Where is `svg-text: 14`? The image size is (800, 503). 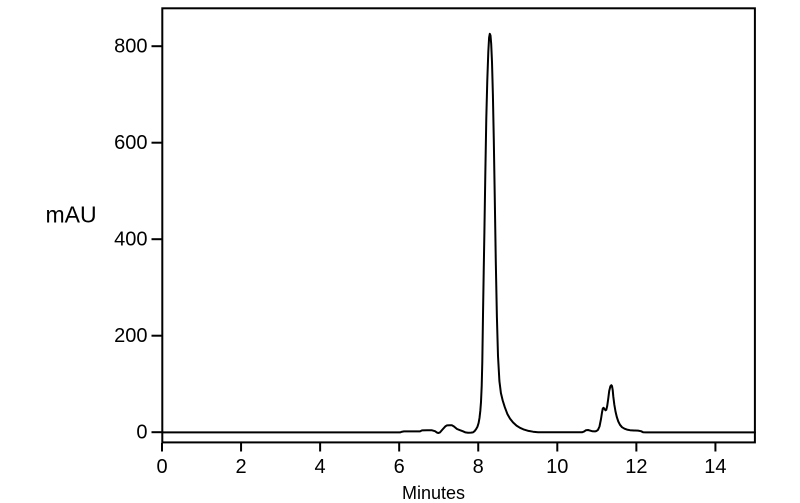 svg-text: 14 is located at coordinates (715, 467).